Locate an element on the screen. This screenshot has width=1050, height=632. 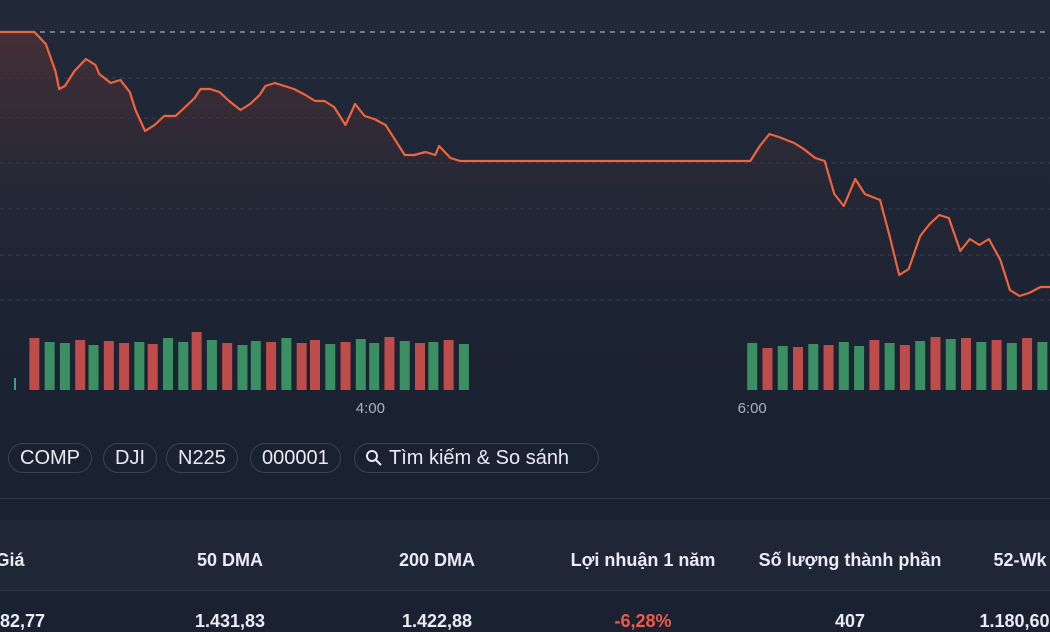
table-header-band is located at coordinates (525, 555).